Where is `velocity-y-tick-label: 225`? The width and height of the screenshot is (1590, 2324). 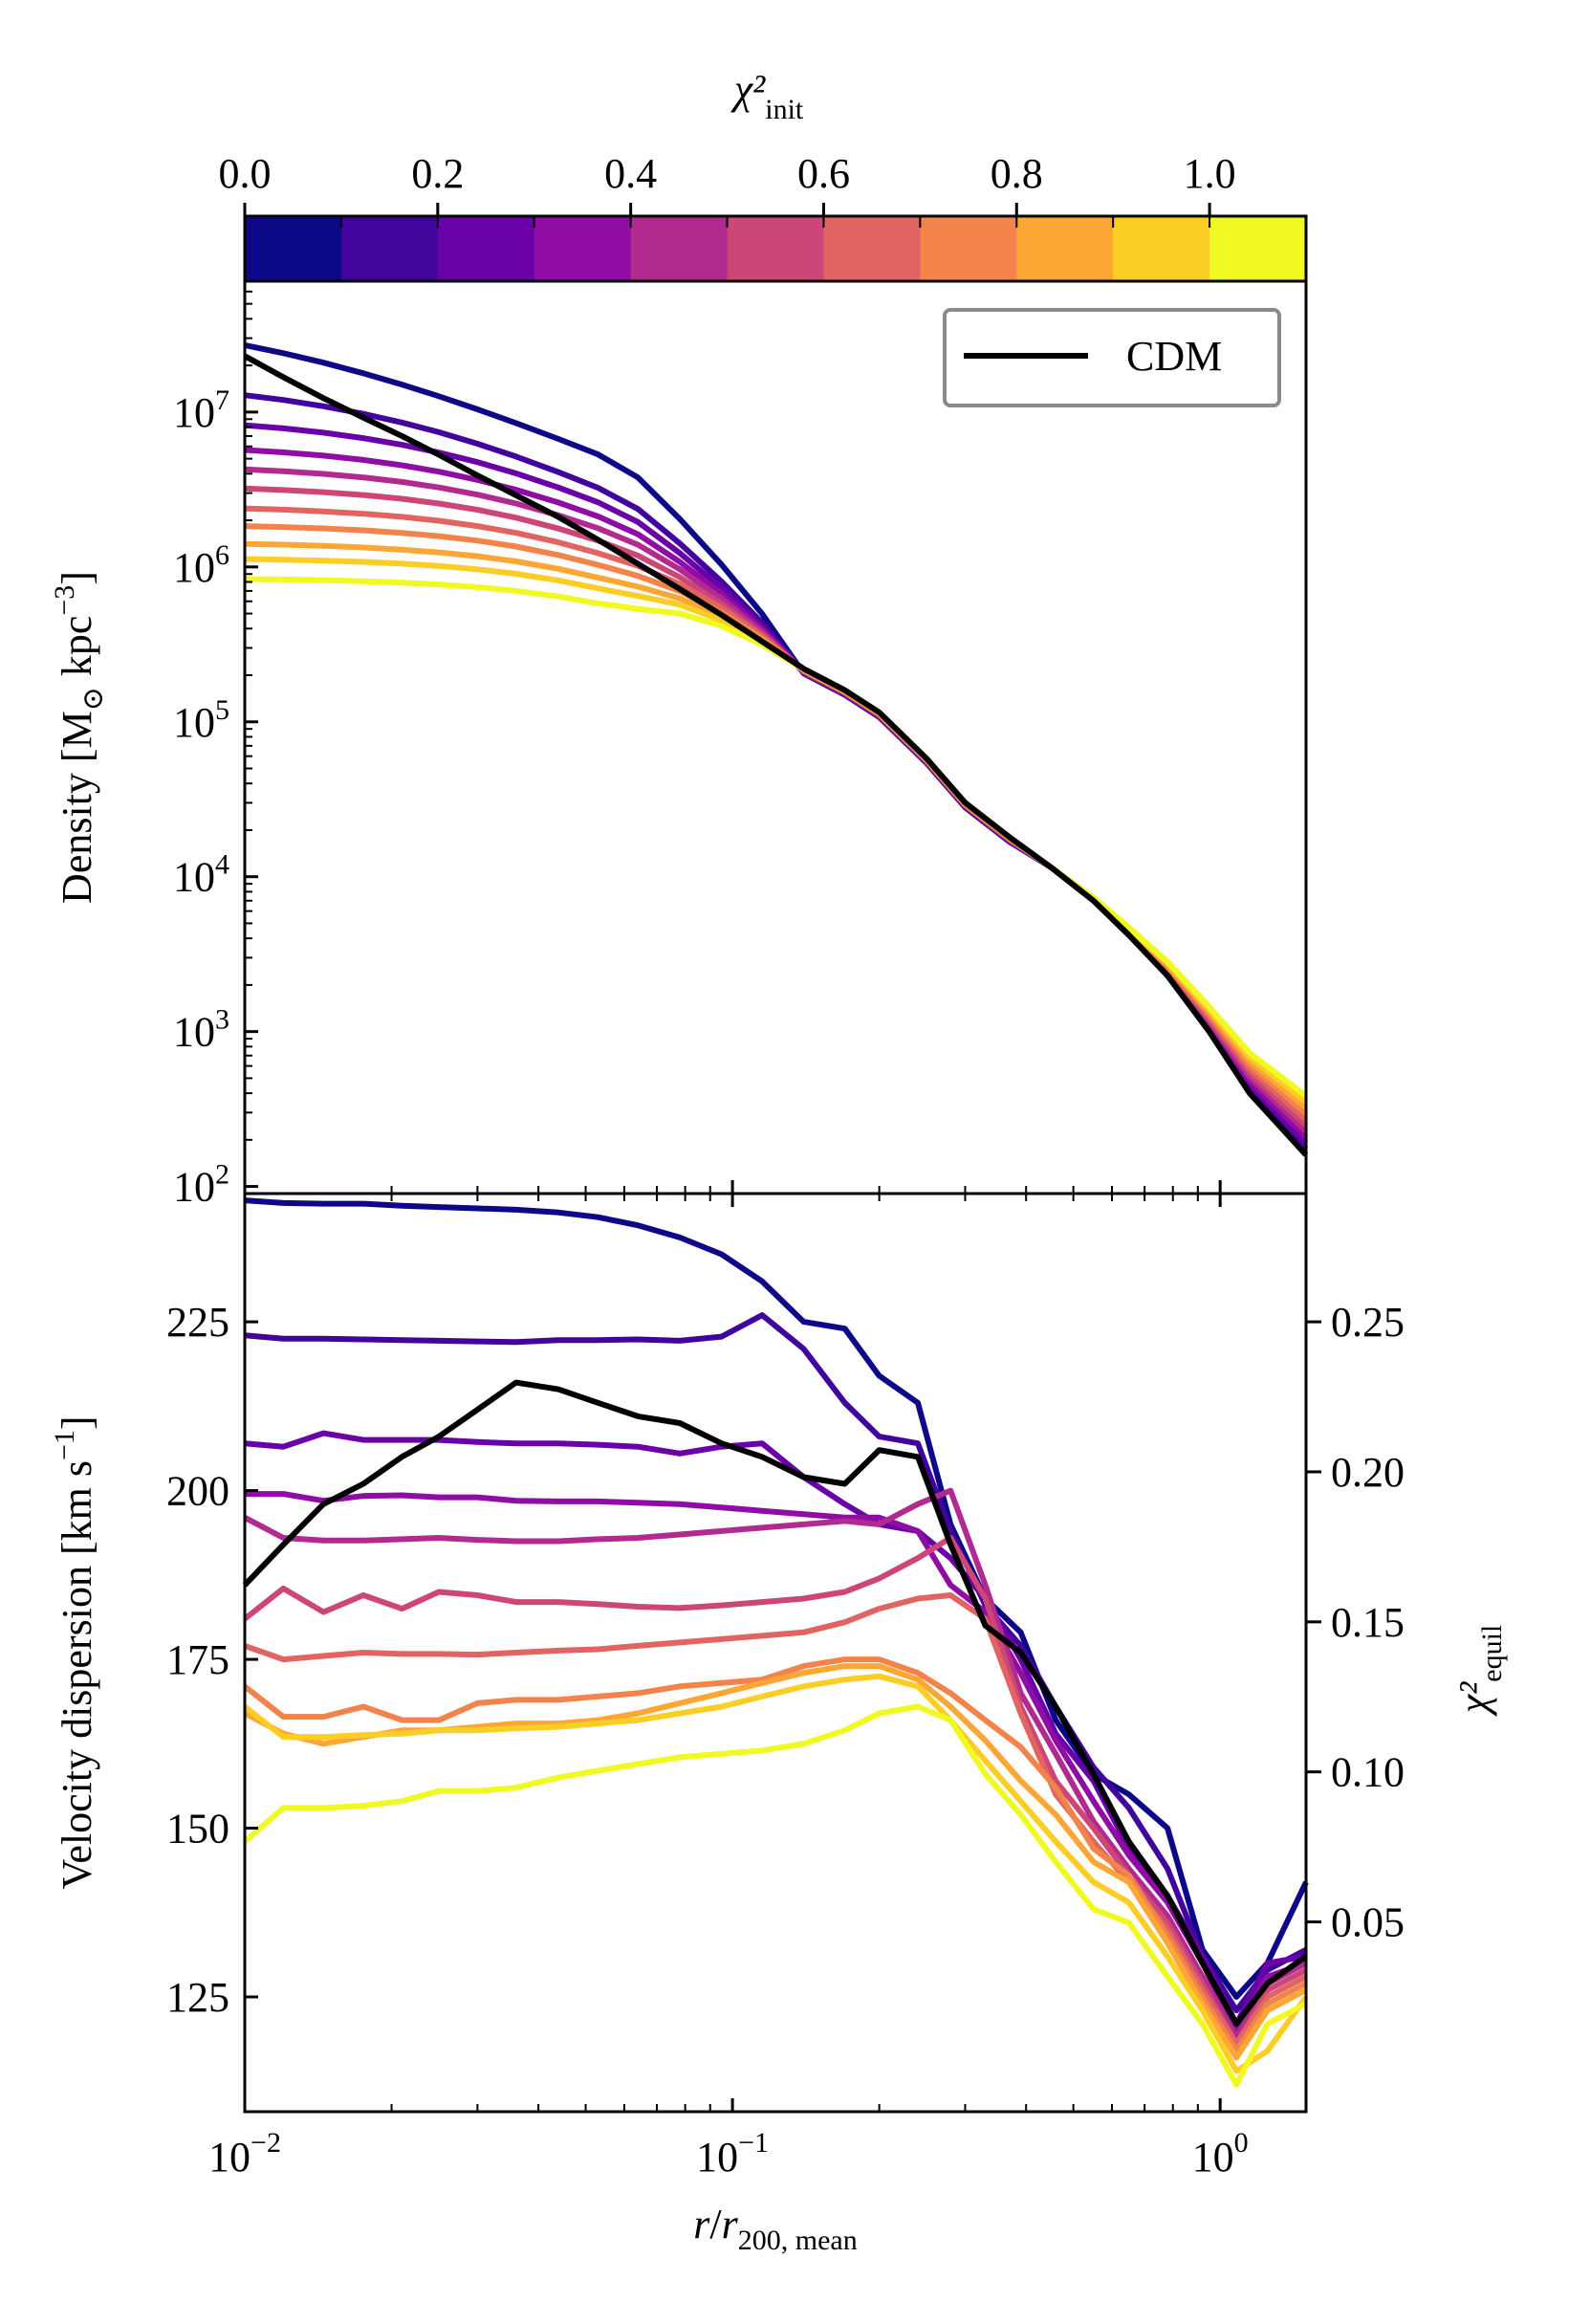 velocity-y-tick-label: 225 is located at coordinates (197, 1322).